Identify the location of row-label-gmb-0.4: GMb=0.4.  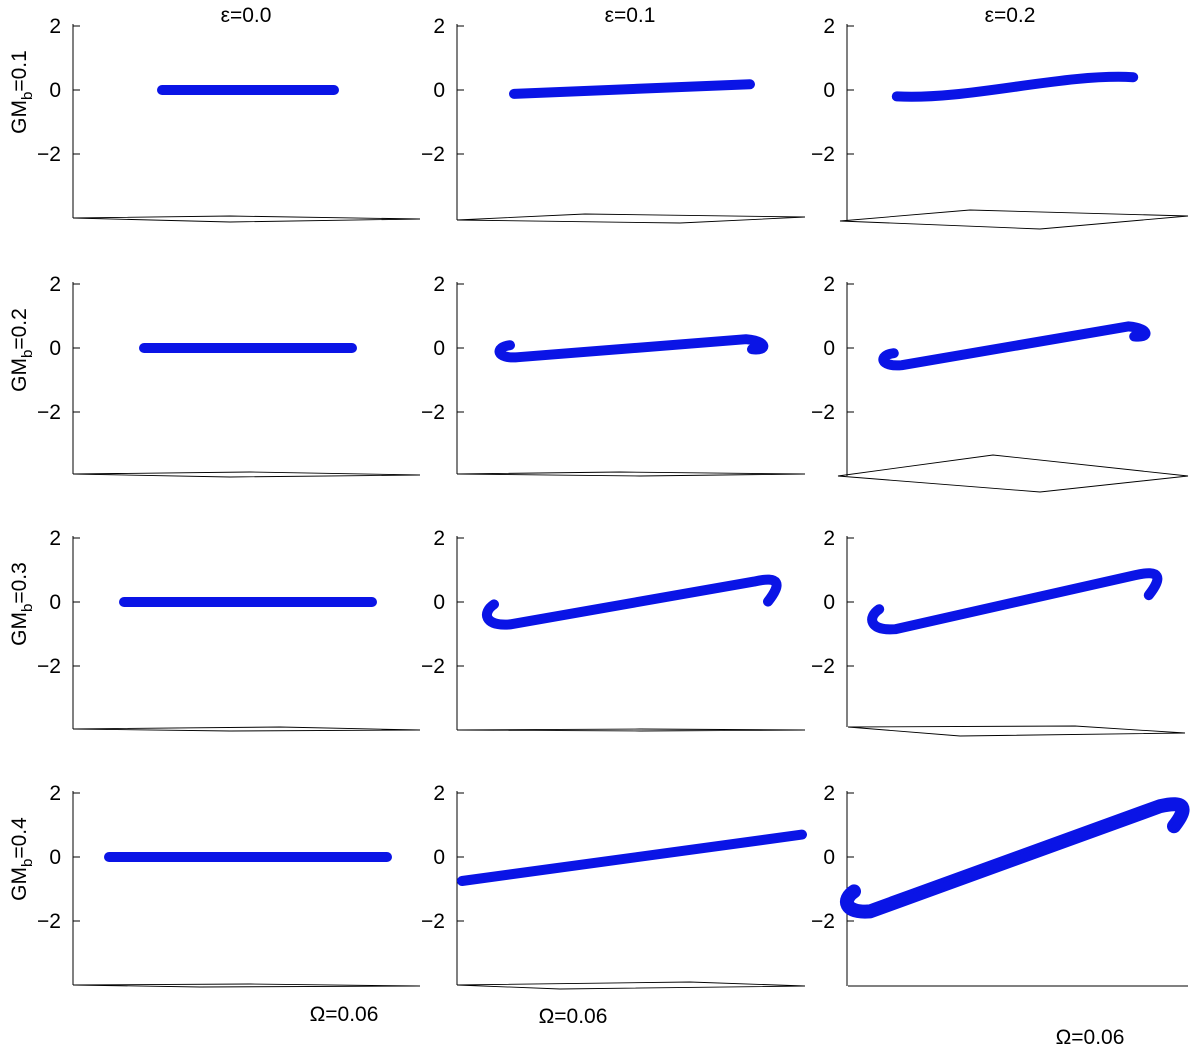
(22, 859).